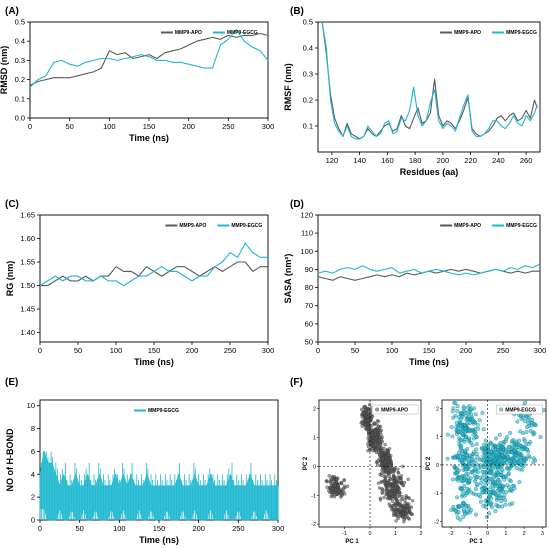 The image size is (550, 548). I want to click on x-tick-label: 180, so click(415, 160).